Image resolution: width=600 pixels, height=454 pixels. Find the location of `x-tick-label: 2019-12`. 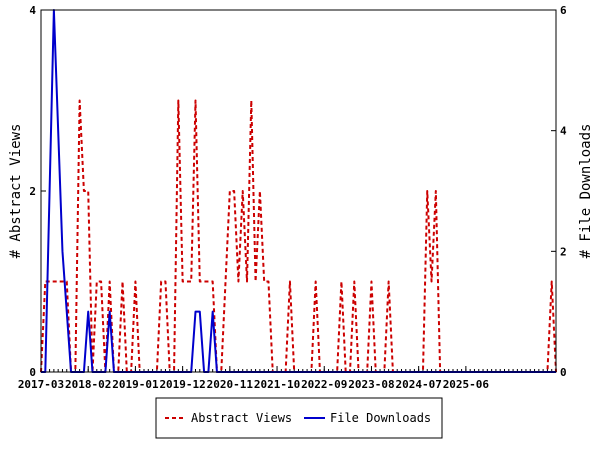

x-tick-label: 2019-12 is located at coordinates (182, 384).